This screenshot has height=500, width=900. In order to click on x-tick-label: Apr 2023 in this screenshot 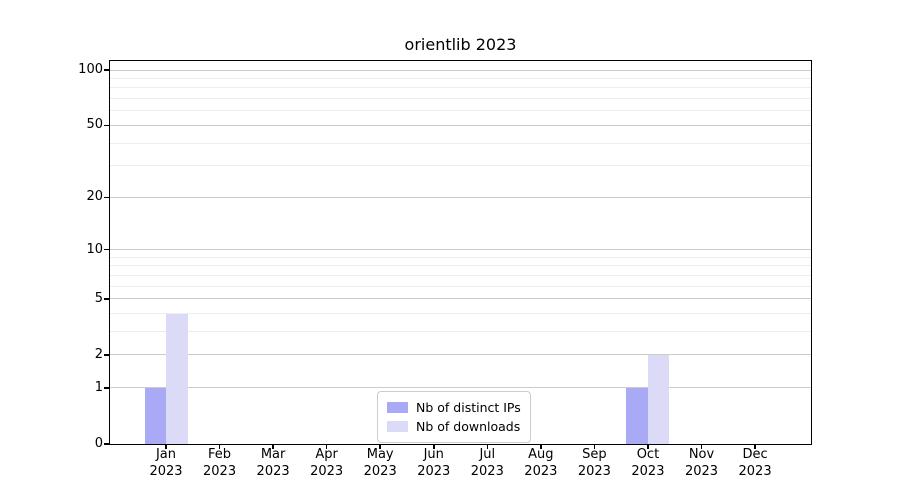, I will do `click(327, 463)`.